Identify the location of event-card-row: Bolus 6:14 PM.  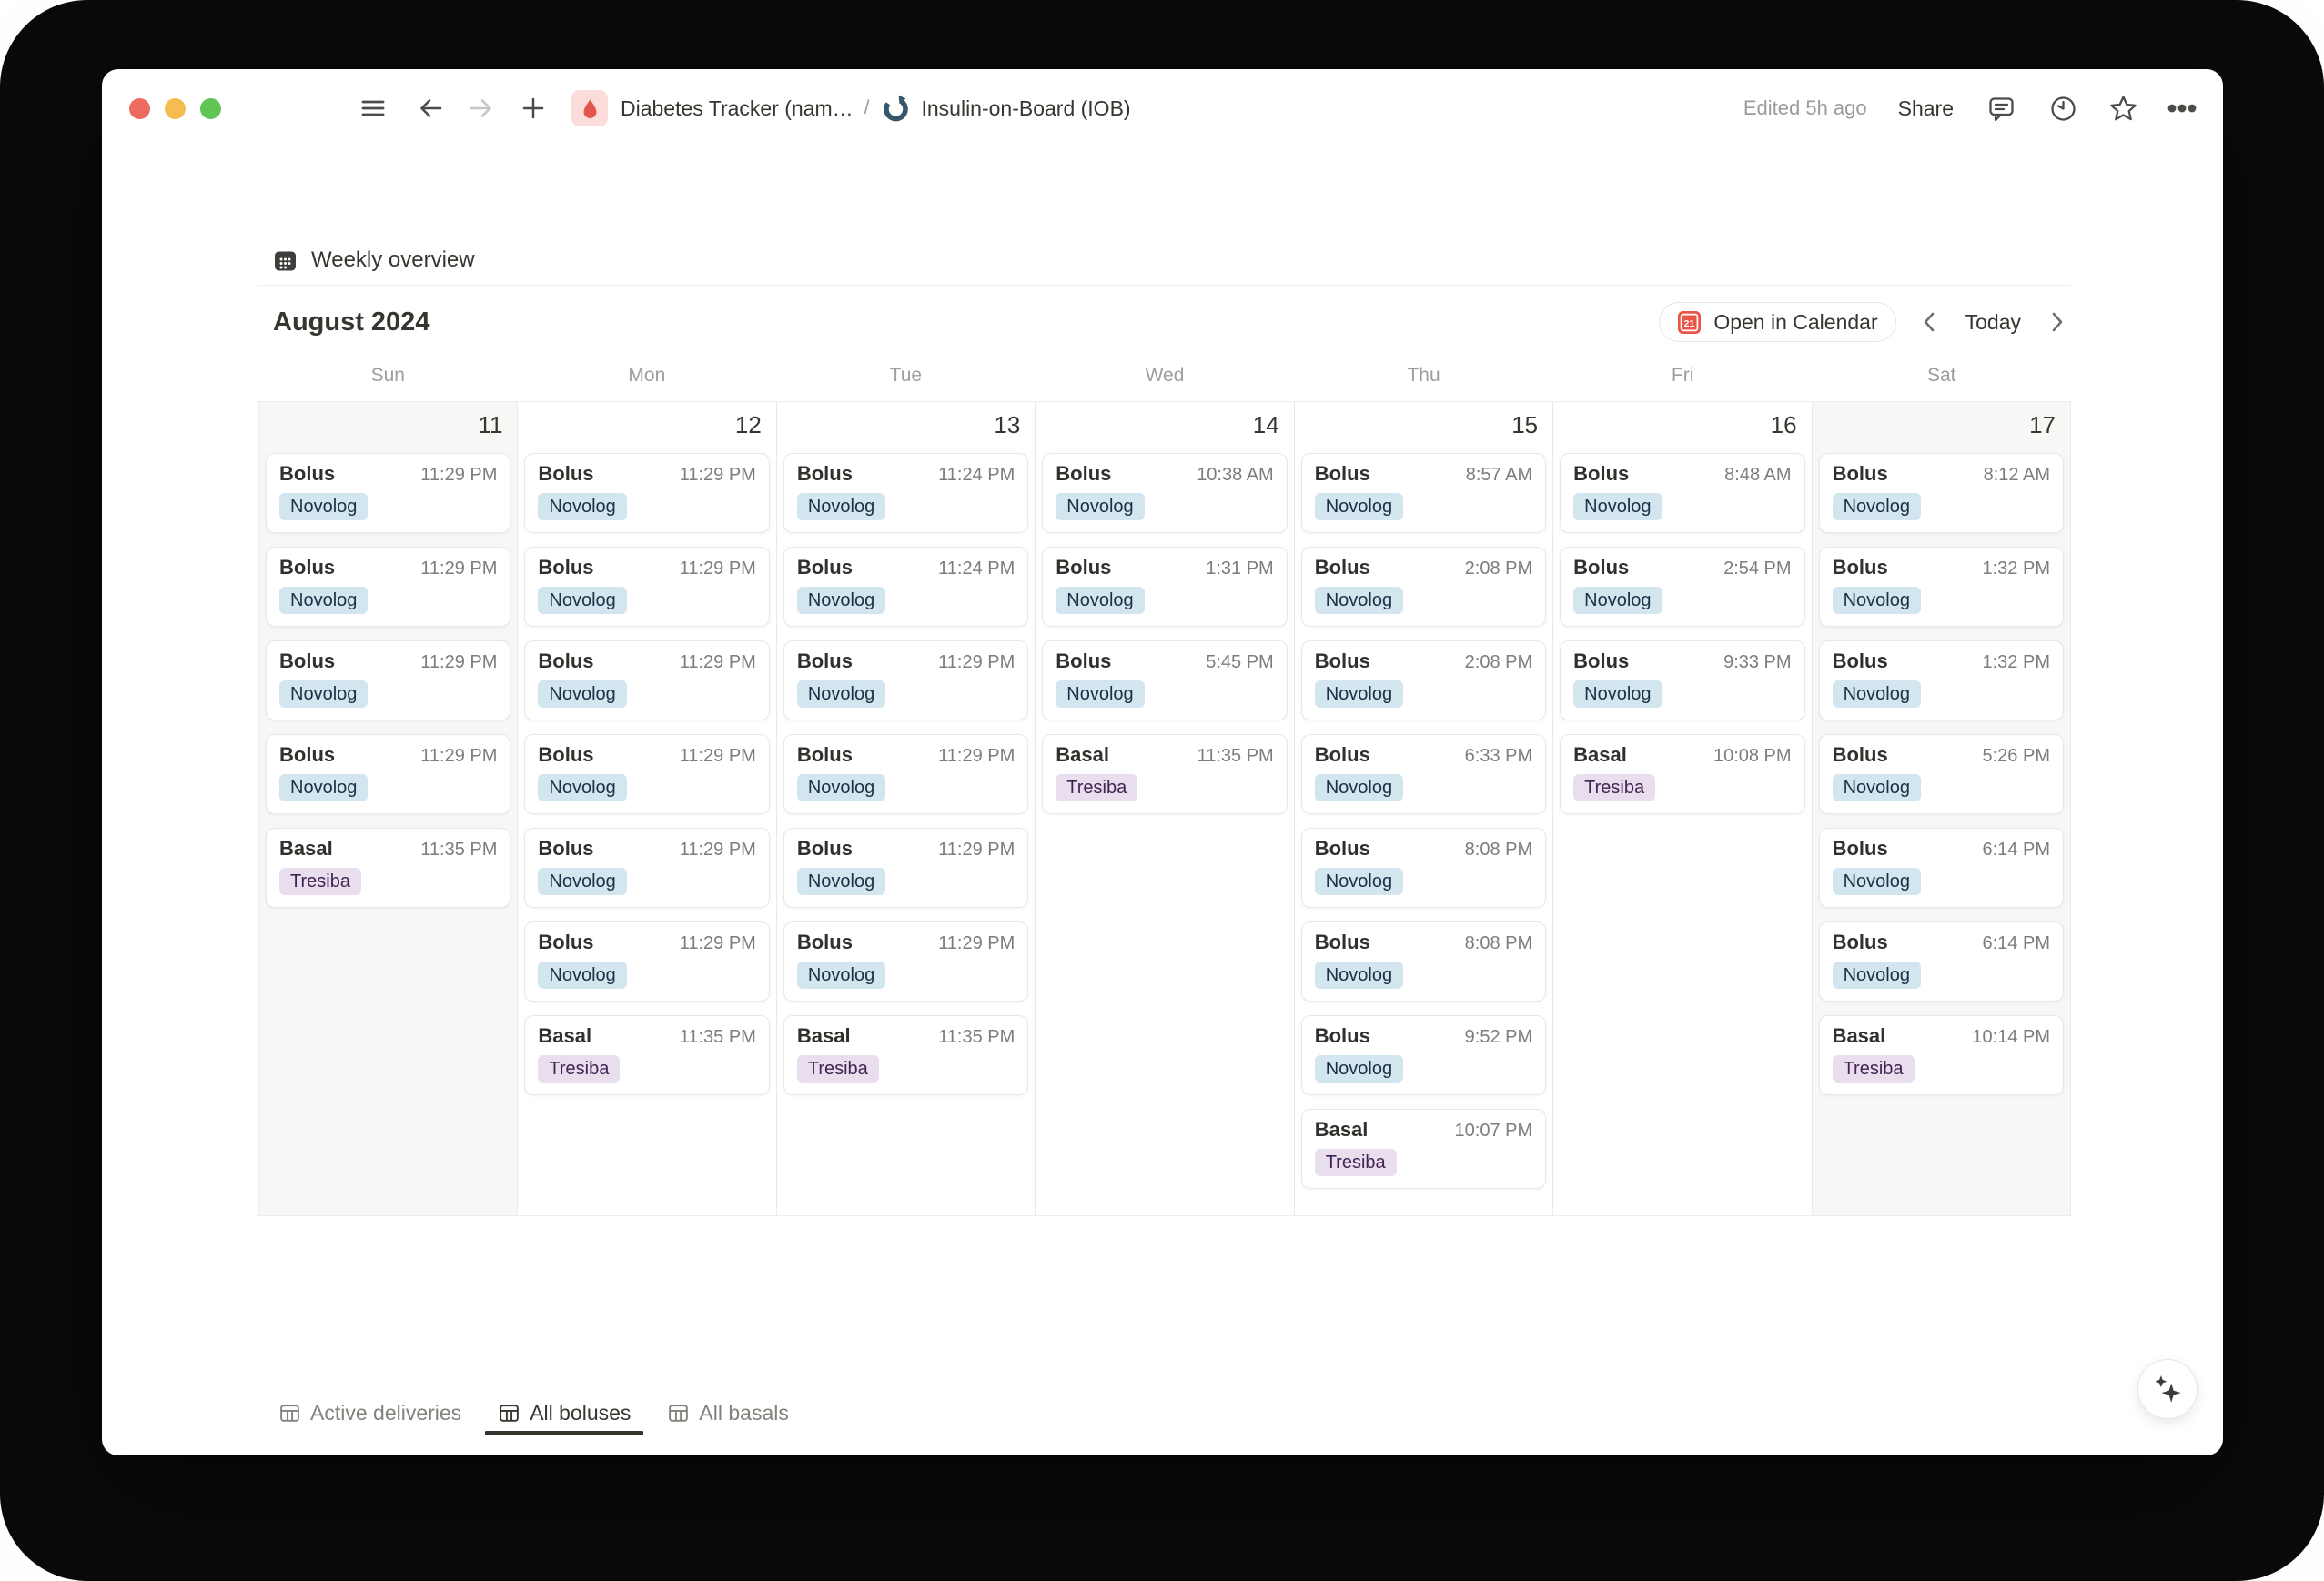
(1942, 943).